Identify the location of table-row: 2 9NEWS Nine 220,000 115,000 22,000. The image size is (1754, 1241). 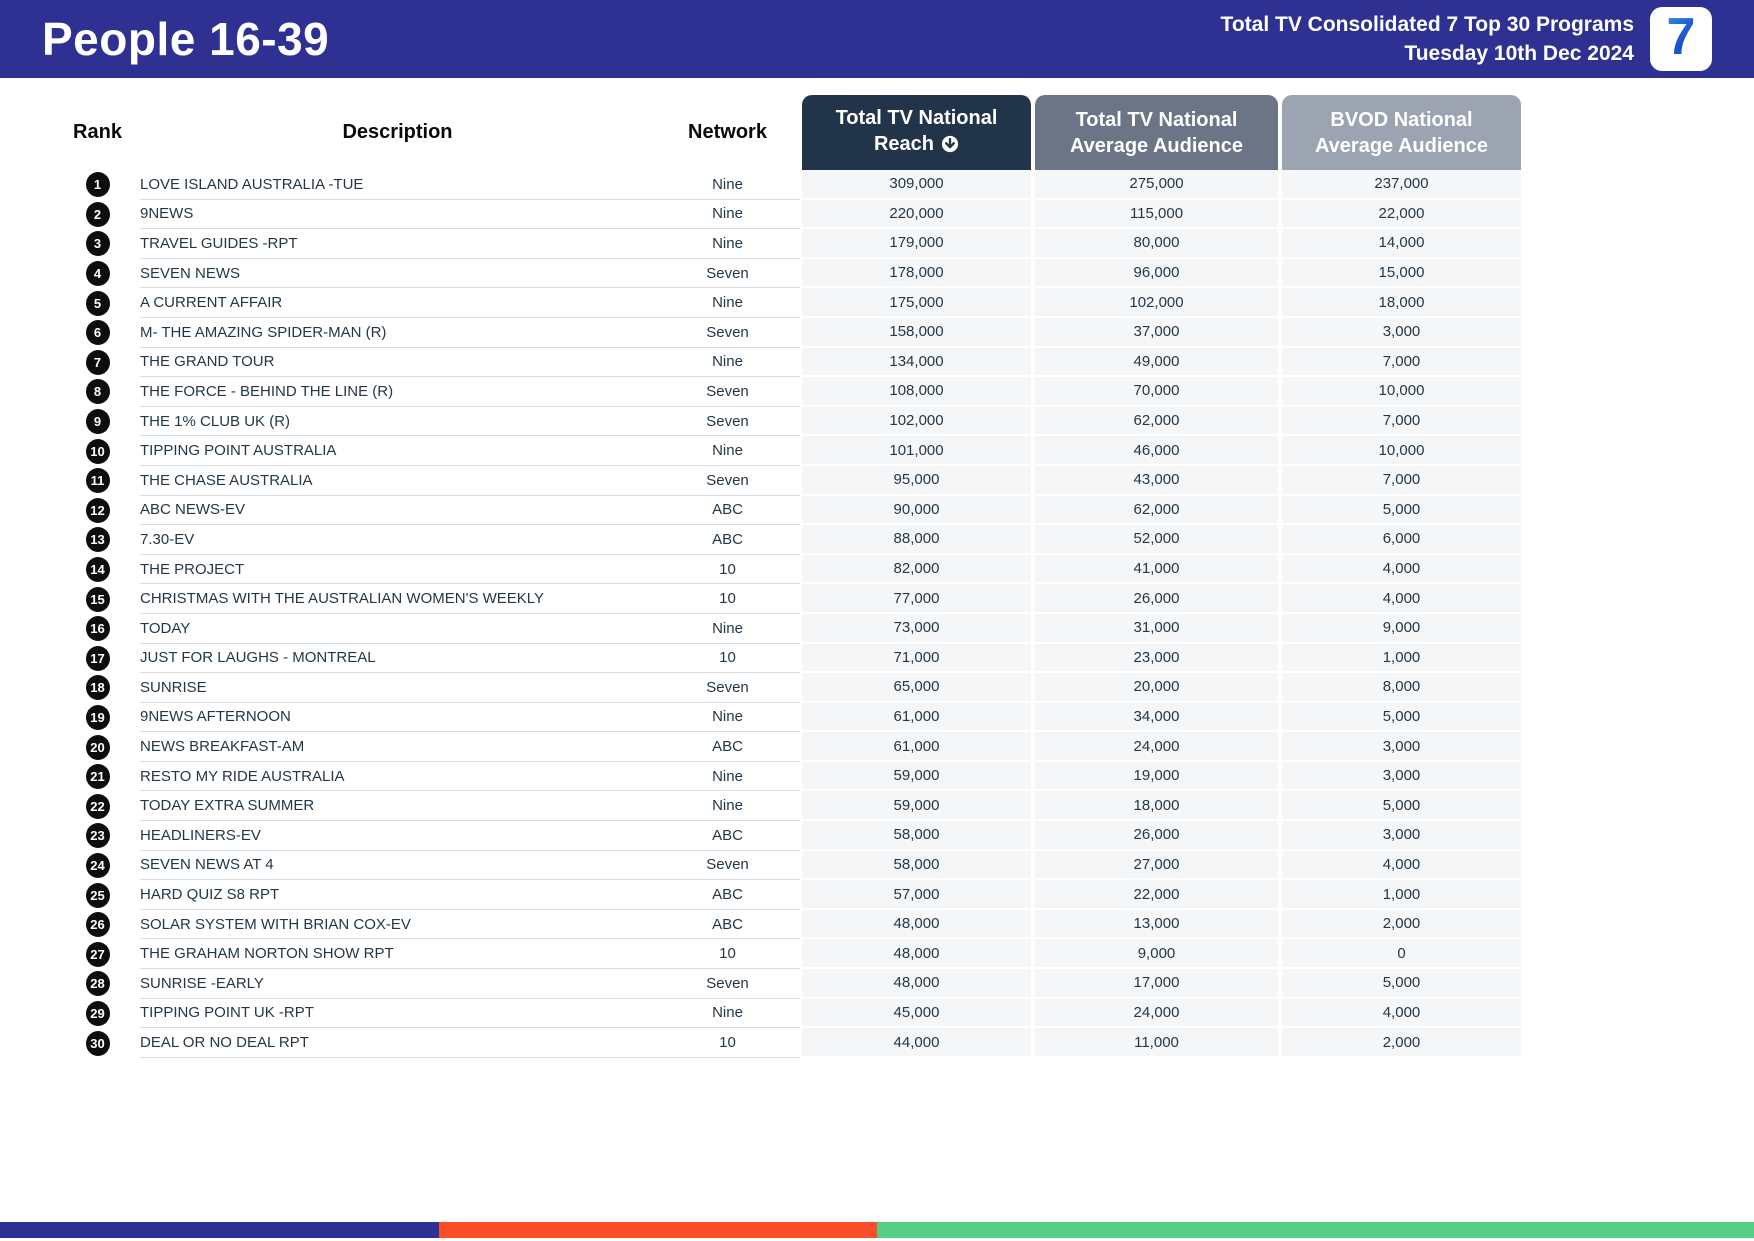
(789, 214).